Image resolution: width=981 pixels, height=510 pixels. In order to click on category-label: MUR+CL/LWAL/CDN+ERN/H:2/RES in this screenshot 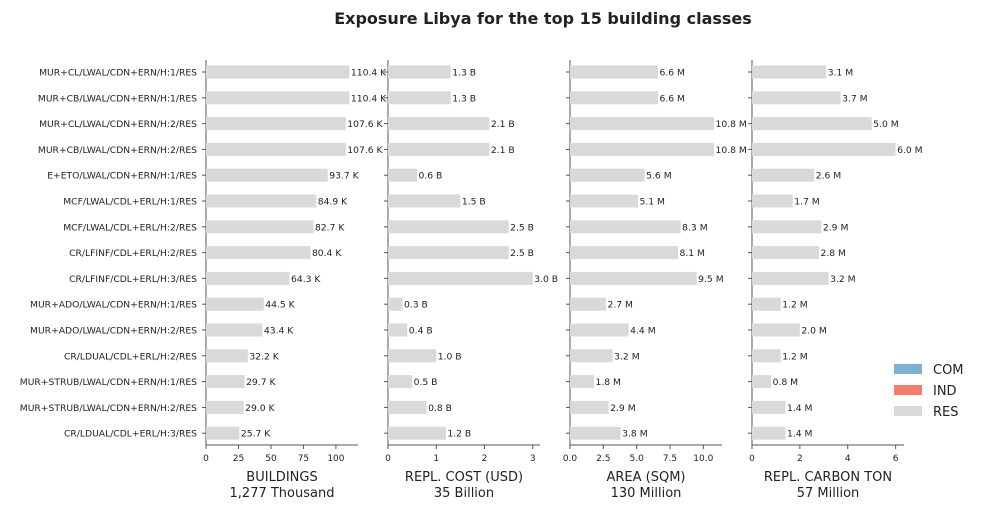, I will do `click(118, 124)`.